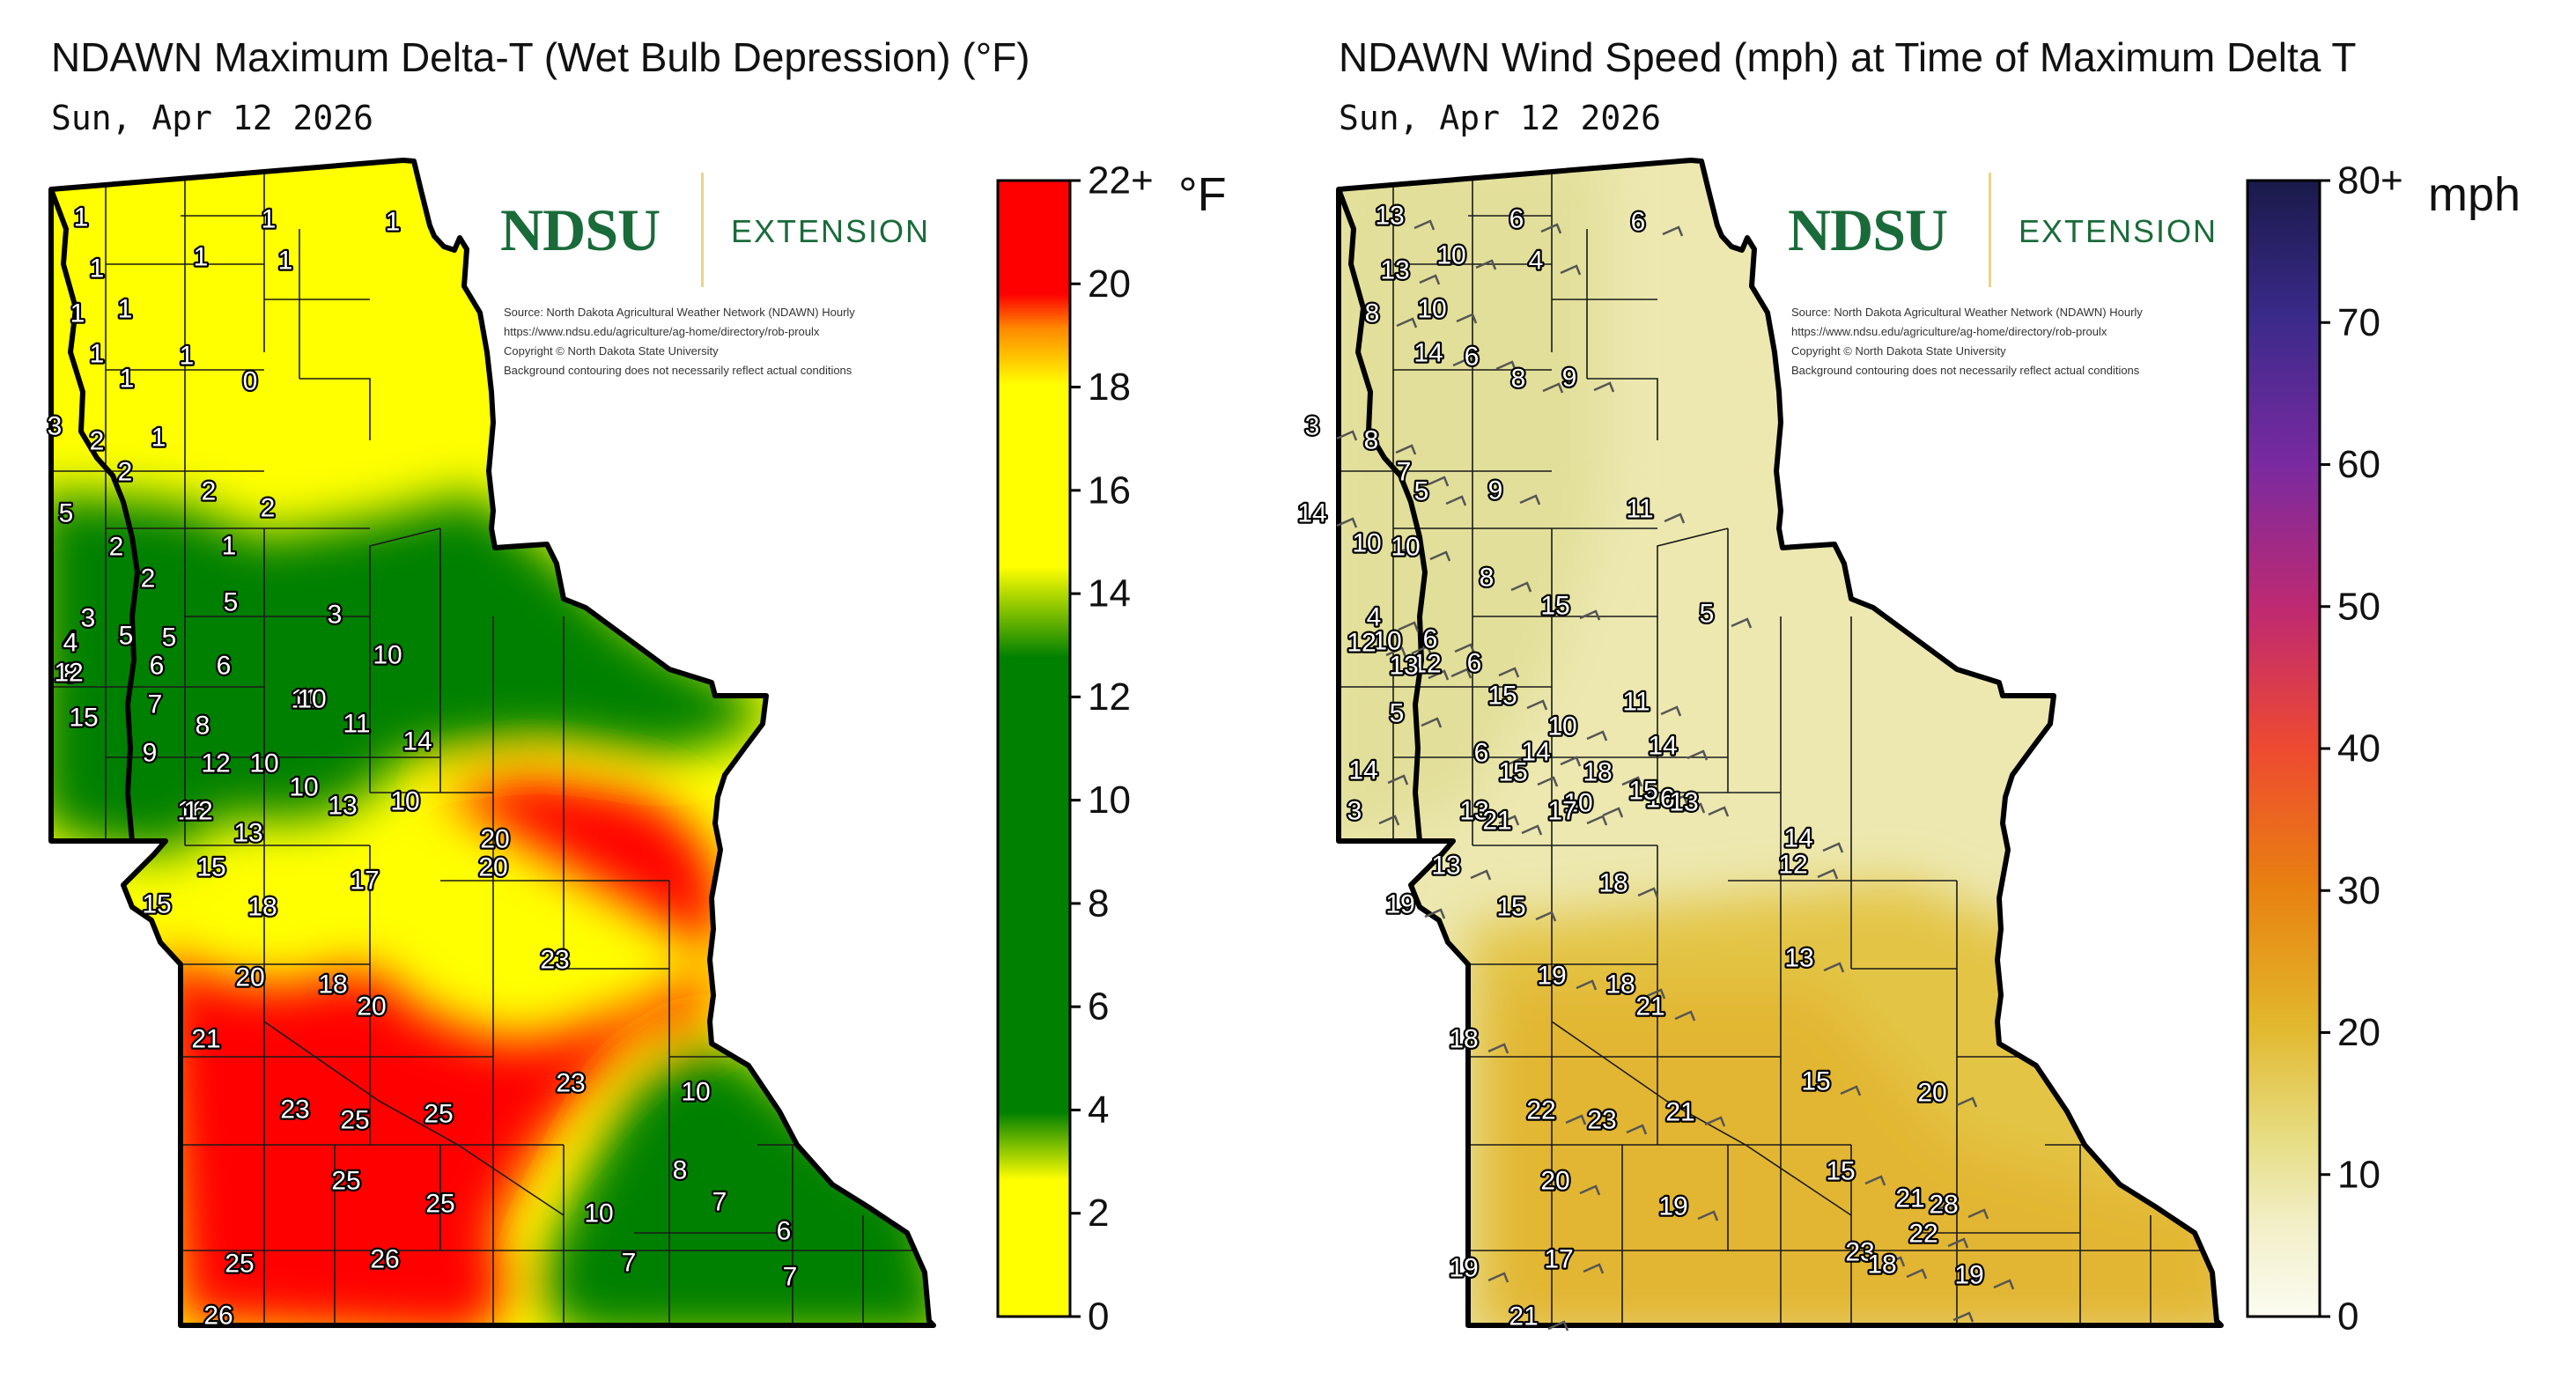 This screenshot has height=1387, width=2576. Describe the element at coordinates (1990, 230) in the screenshot. I see `logo-divider` at that location.